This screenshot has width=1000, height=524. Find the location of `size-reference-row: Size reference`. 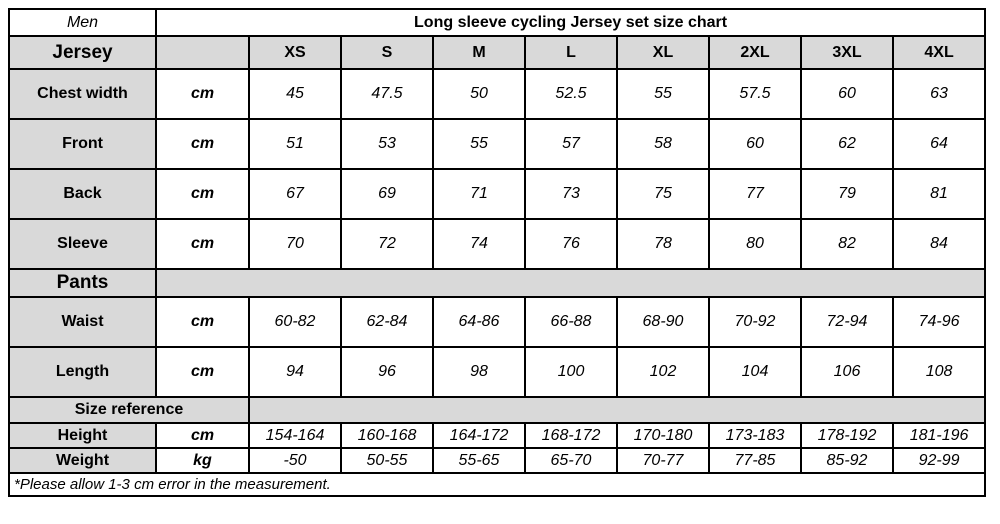

size-reference-row: Size reference is located at coordinates (497, 410).